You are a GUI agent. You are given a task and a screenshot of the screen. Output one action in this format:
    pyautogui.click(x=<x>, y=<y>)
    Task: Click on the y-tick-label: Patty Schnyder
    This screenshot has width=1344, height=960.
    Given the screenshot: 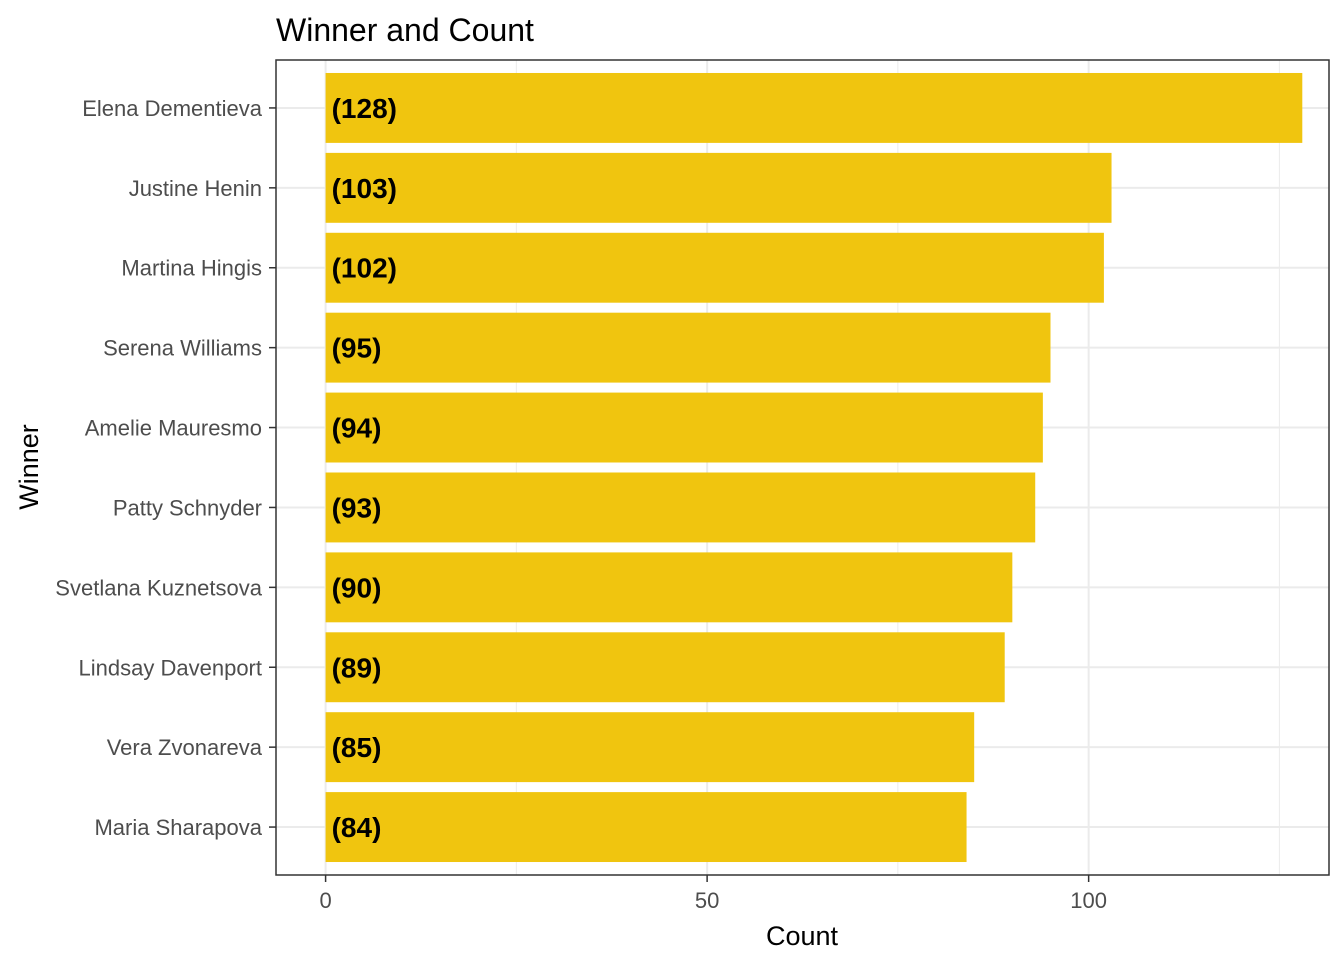 What is the action you would take?
    pyautogui.click(x=187, y=507)
    